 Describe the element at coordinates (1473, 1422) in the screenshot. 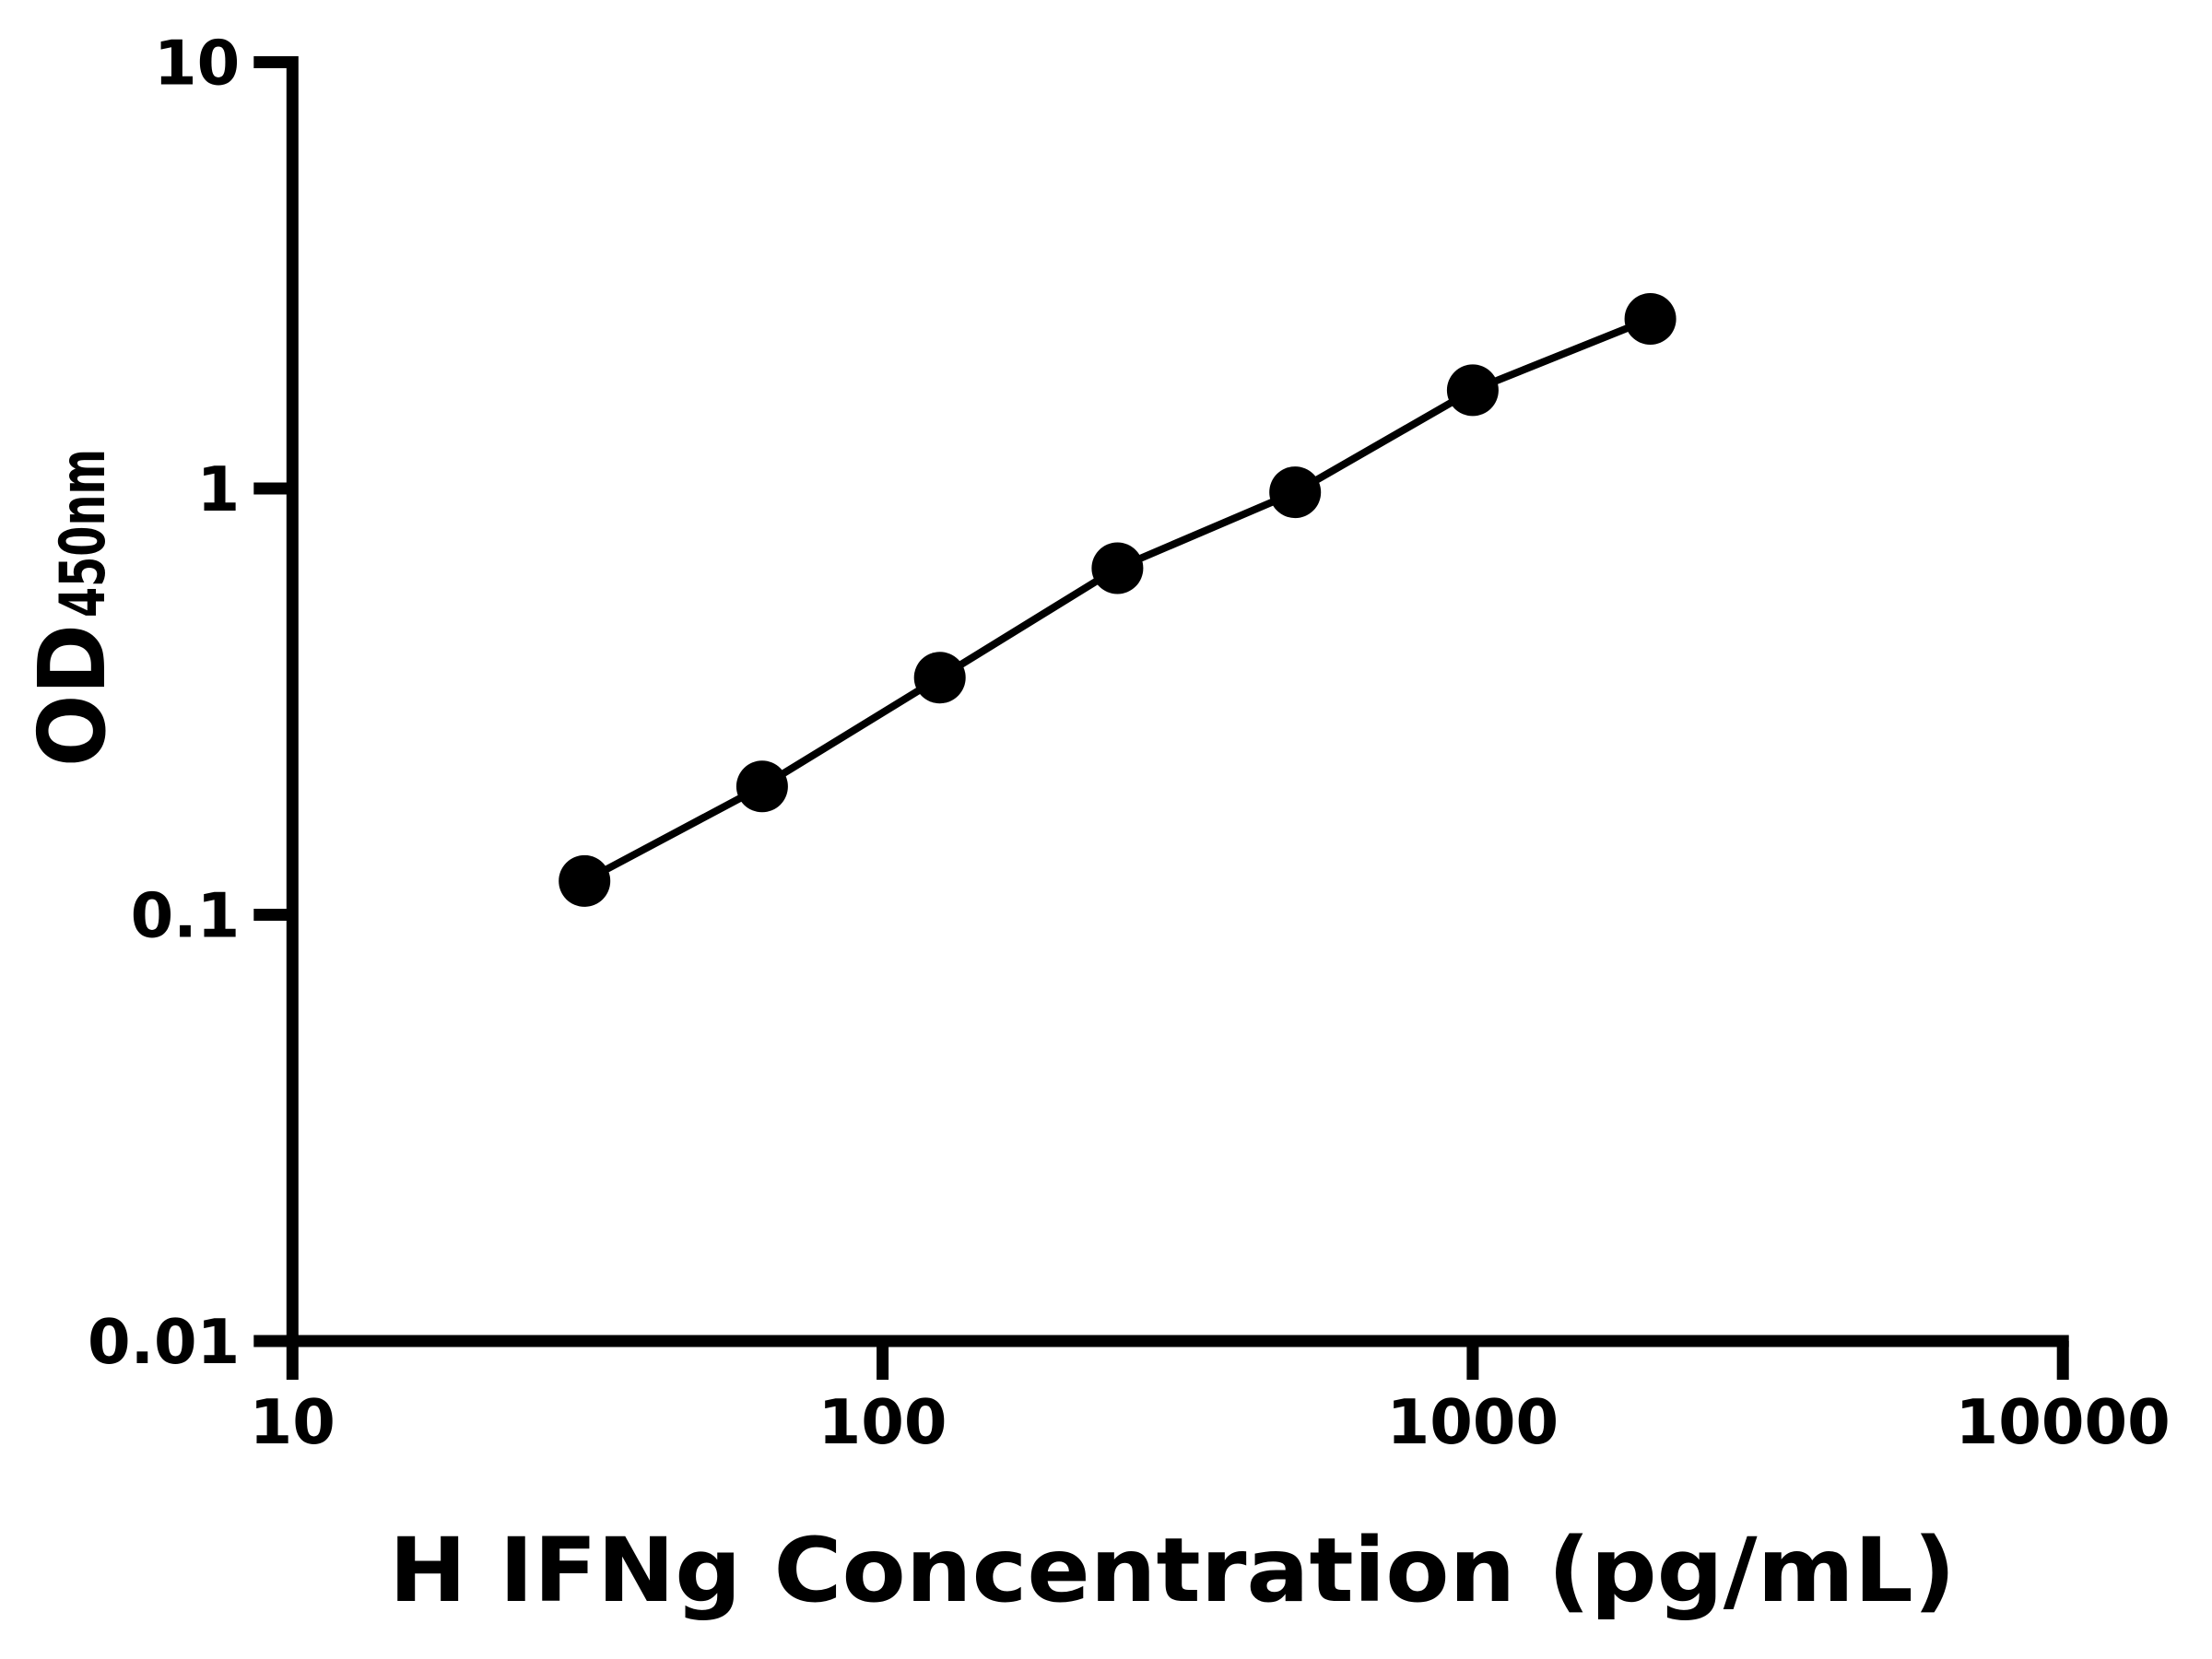

I see `x-axis-tick-label: 1000` at that location.